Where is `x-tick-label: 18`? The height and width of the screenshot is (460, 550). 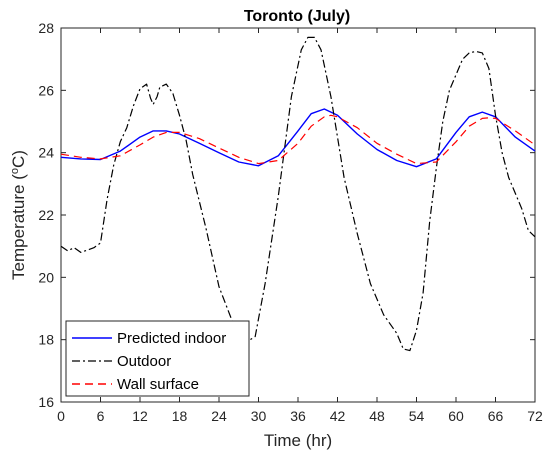
x-tick-label: 18 is located at coordinates (180, 416).